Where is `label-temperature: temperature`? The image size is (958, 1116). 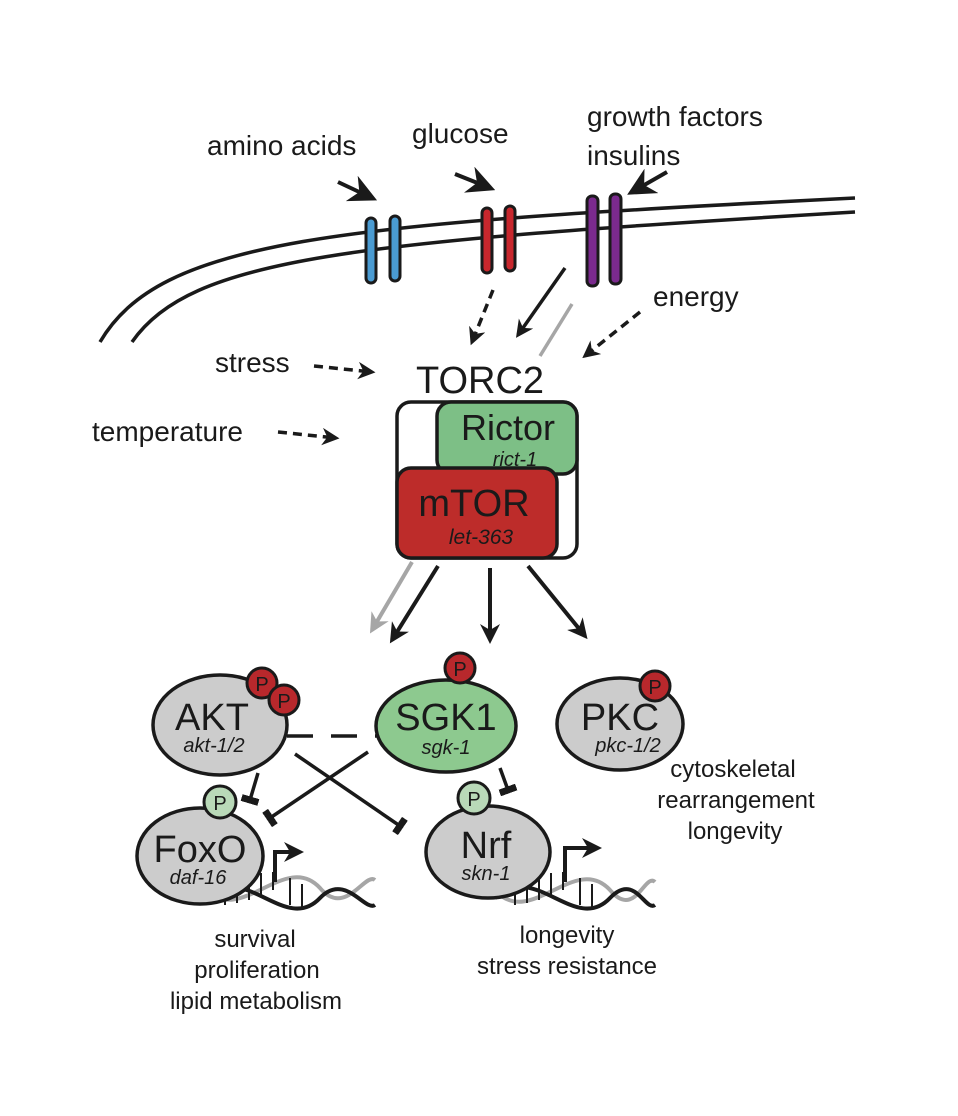 label-temperature: temperature is located at coordinates (167, 431).